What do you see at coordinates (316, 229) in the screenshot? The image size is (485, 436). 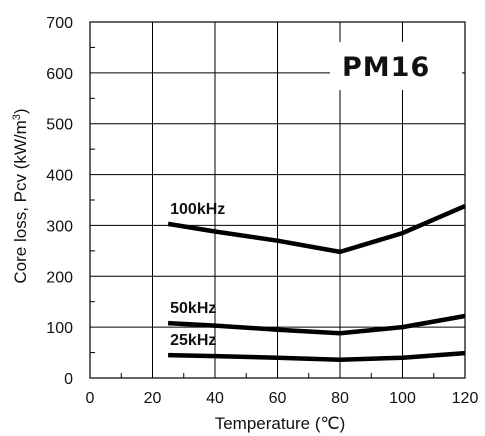 I see `series-line-100kHz` at bounding box center [316, 229].